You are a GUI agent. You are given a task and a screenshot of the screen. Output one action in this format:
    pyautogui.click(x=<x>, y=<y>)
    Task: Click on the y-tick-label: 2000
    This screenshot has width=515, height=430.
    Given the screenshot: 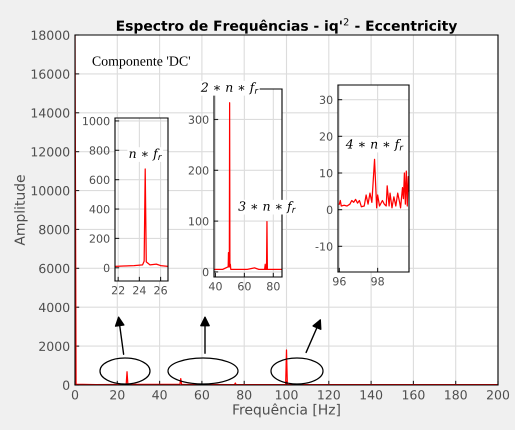 What is the action you would take?
    pyautogui.click(x=54, y=347)
    